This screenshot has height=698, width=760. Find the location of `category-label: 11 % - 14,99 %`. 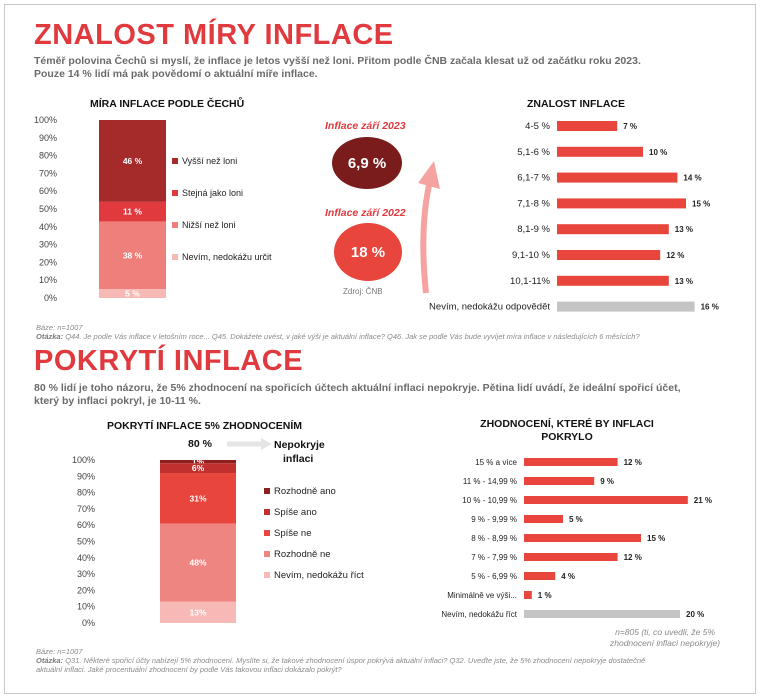

category-label: 11 % - 14,99 % is located at coordinates (490, 481).